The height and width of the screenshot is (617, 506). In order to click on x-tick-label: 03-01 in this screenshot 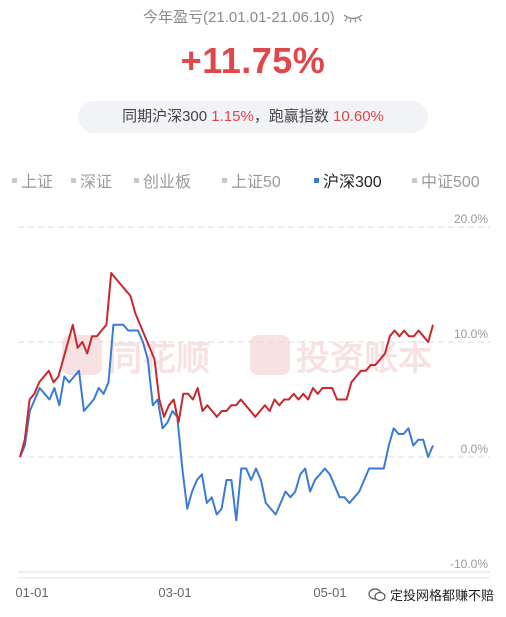, I will do `click(174, 592)`.